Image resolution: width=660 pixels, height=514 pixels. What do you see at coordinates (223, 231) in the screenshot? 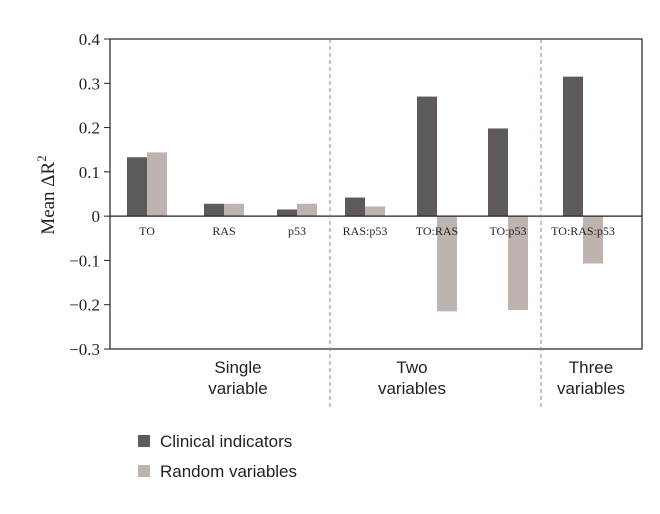
I see `category-label: RAS` at bounding box center [223, 231].